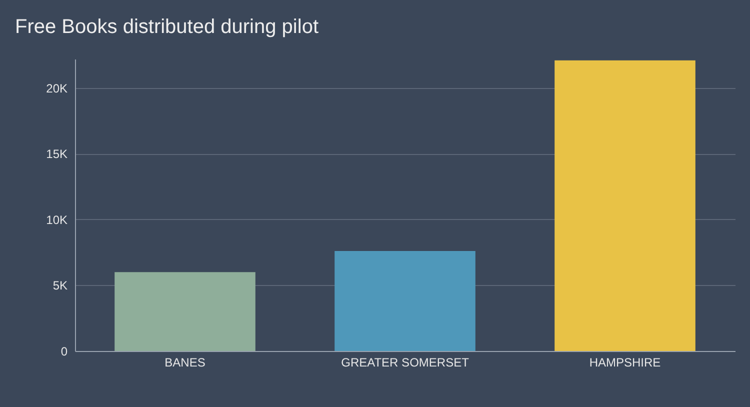 The height and width of the screenshot is (407, 750). What do you see at coordinates (167, 27) in the screenshot?
I see `chart-title: Free Books distributed during pilot` at bounding box center [167, 27].